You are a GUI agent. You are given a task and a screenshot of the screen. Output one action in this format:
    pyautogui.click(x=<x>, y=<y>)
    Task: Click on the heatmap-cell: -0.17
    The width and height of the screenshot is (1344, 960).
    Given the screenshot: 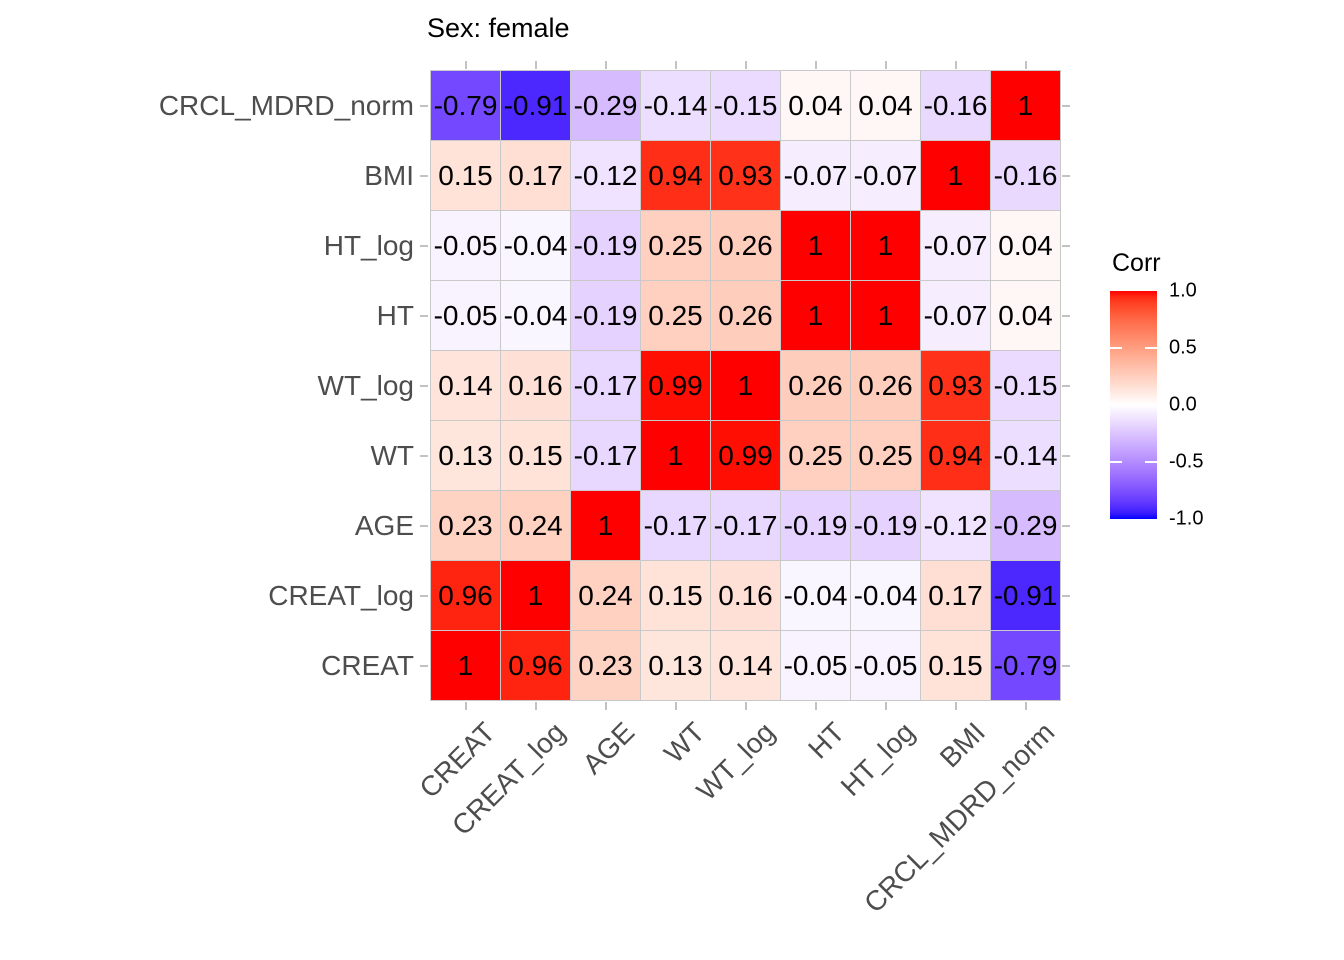 What is the action you would take?
    pyautogui.click(x=745, y=525)
    